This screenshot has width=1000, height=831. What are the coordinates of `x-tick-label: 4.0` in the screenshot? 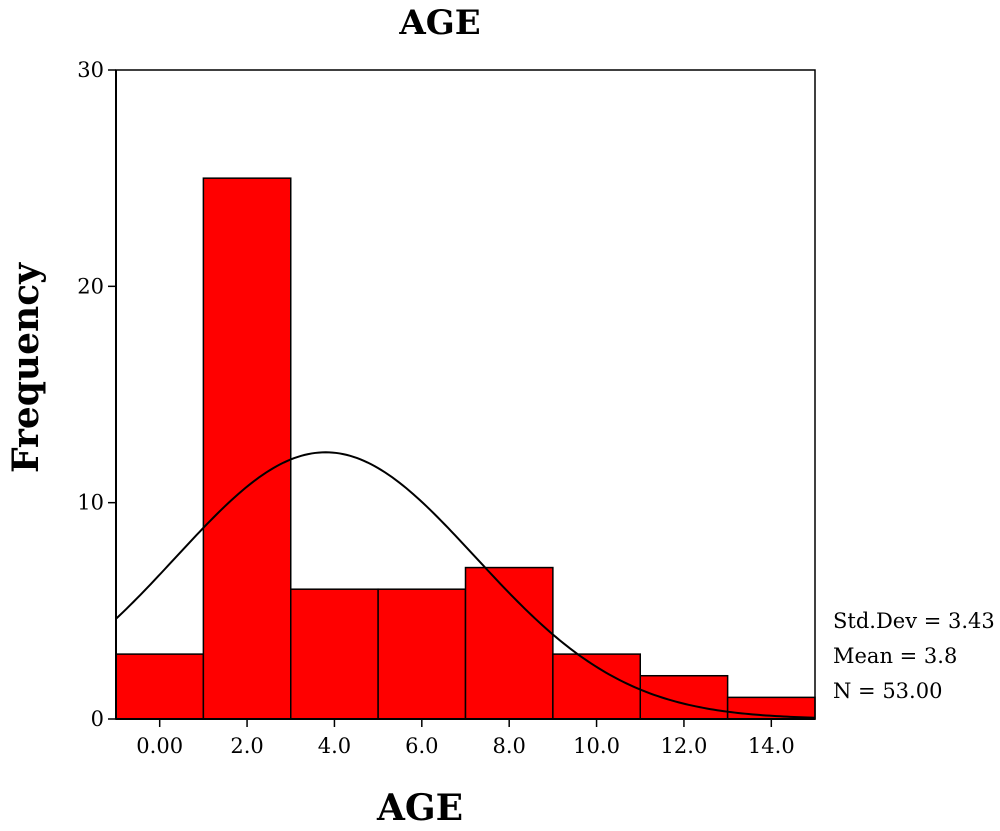 It's located at (334, 746).